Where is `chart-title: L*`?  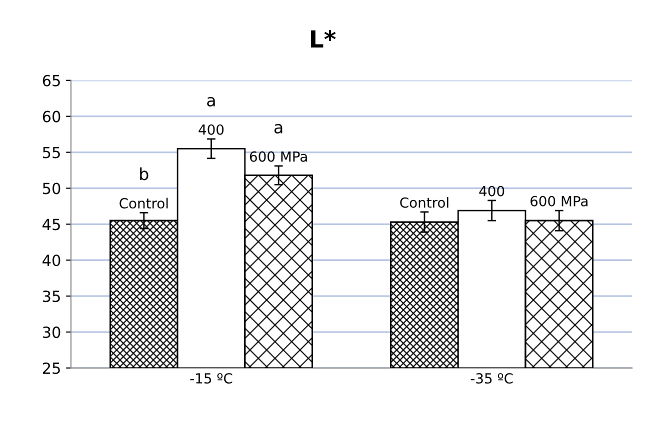 chart-title: L* is located at coordinates (323, 39).